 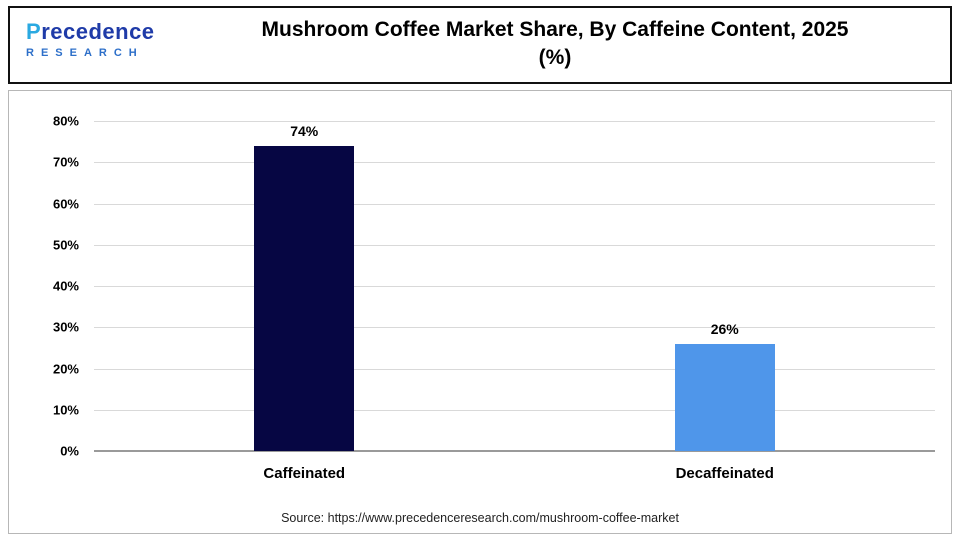 What do you see at coordinates (49, 286) in the screenshot?
I see `y-axis-labels: 0% 10% 20% 30% 40% 50% 60% 70% 80%` at bounding box center [49, 286].